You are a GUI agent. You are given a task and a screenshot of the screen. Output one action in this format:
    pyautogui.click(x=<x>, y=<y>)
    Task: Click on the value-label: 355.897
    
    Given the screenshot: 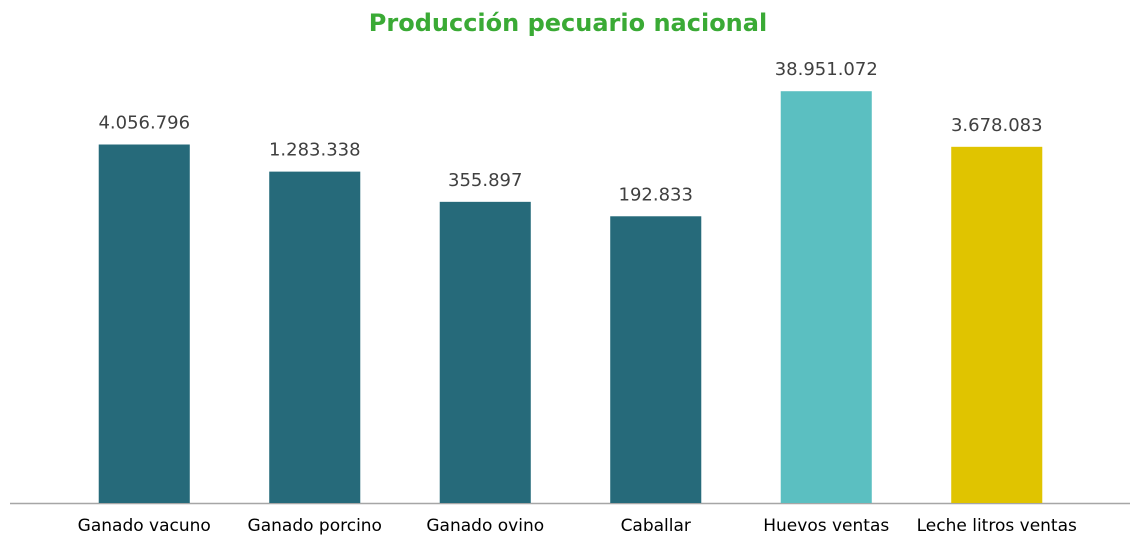 What is the action you would take?
    pyautogui.click(x=485, y=180)
    